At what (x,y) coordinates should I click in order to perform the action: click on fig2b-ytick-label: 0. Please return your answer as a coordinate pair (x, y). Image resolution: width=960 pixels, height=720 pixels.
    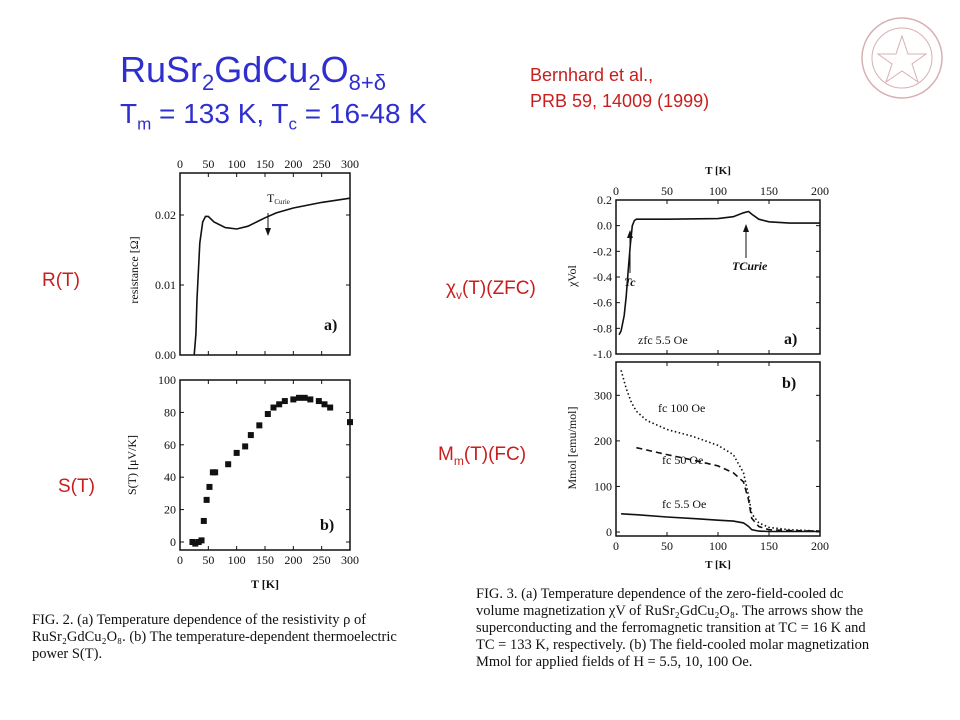
    Looking at the image, I should click on (173, 542).